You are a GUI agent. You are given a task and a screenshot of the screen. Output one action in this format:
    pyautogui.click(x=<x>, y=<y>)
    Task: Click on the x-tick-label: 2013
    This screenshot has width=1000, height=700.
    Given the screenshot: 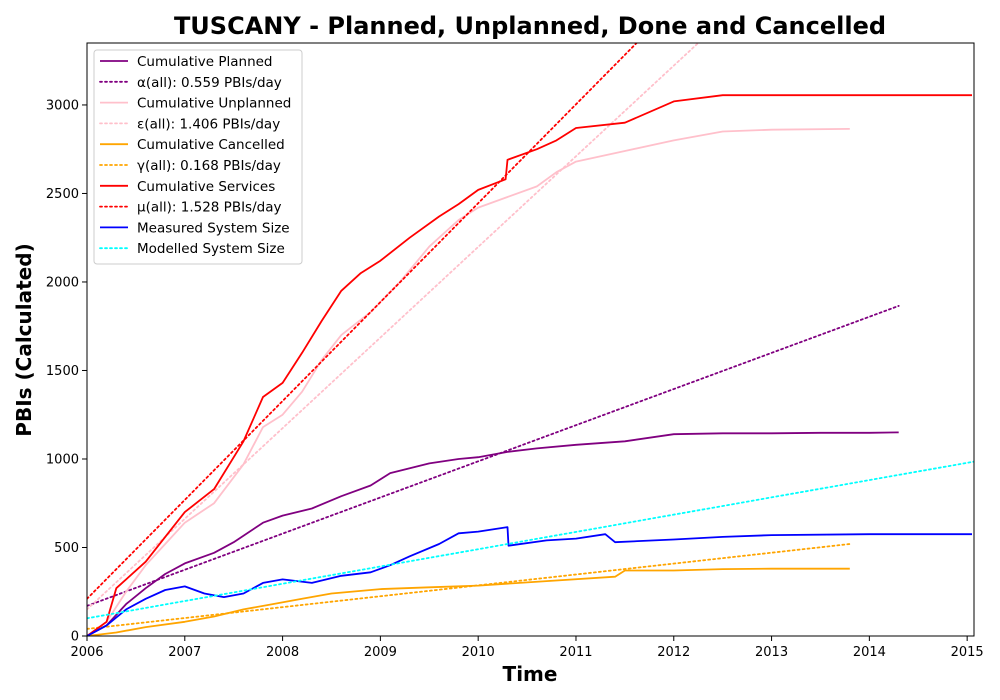 What is the action you would take?
    pyautogui.click(x=771, y=652)
    